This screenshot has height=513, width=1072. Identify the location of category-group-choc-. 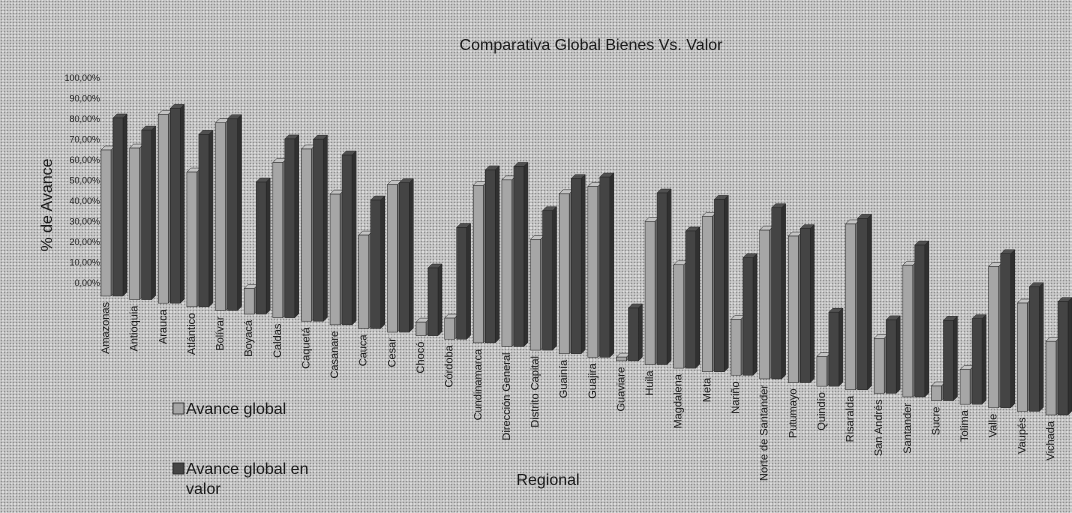
(429, 300).